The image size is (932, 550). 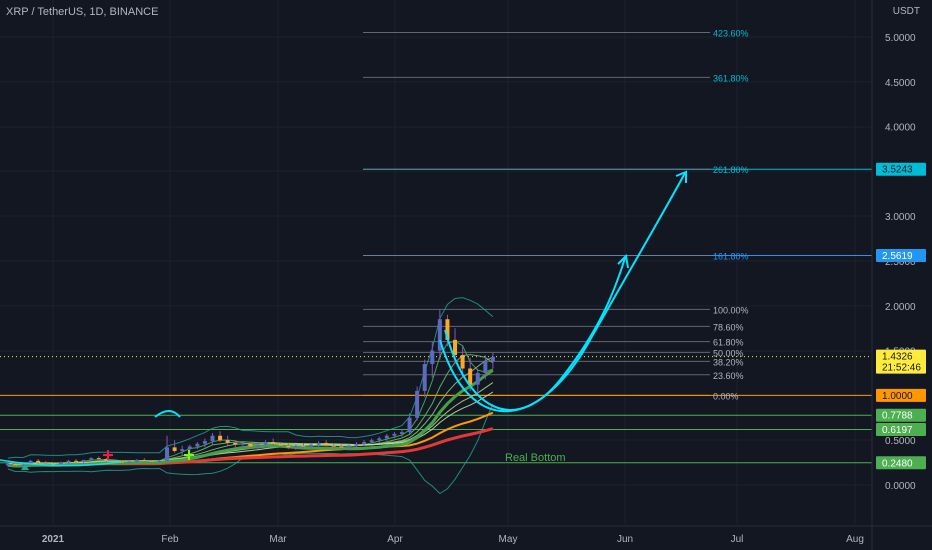 I want to click on price-badge-value: 0.2480, so click(x=897, y=463).